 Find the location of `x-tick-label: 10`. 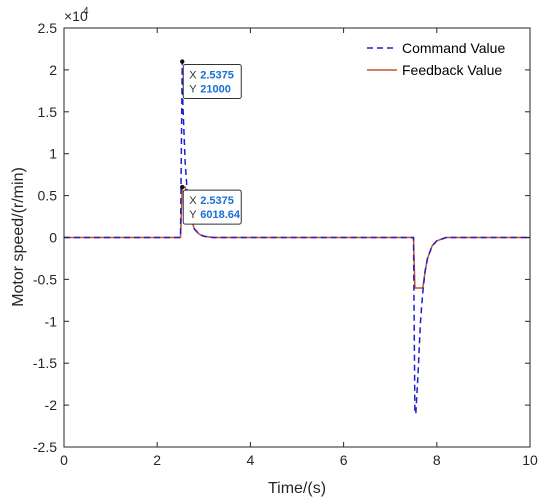

x-tick-label: 10 is located at coordinates (530, 460).